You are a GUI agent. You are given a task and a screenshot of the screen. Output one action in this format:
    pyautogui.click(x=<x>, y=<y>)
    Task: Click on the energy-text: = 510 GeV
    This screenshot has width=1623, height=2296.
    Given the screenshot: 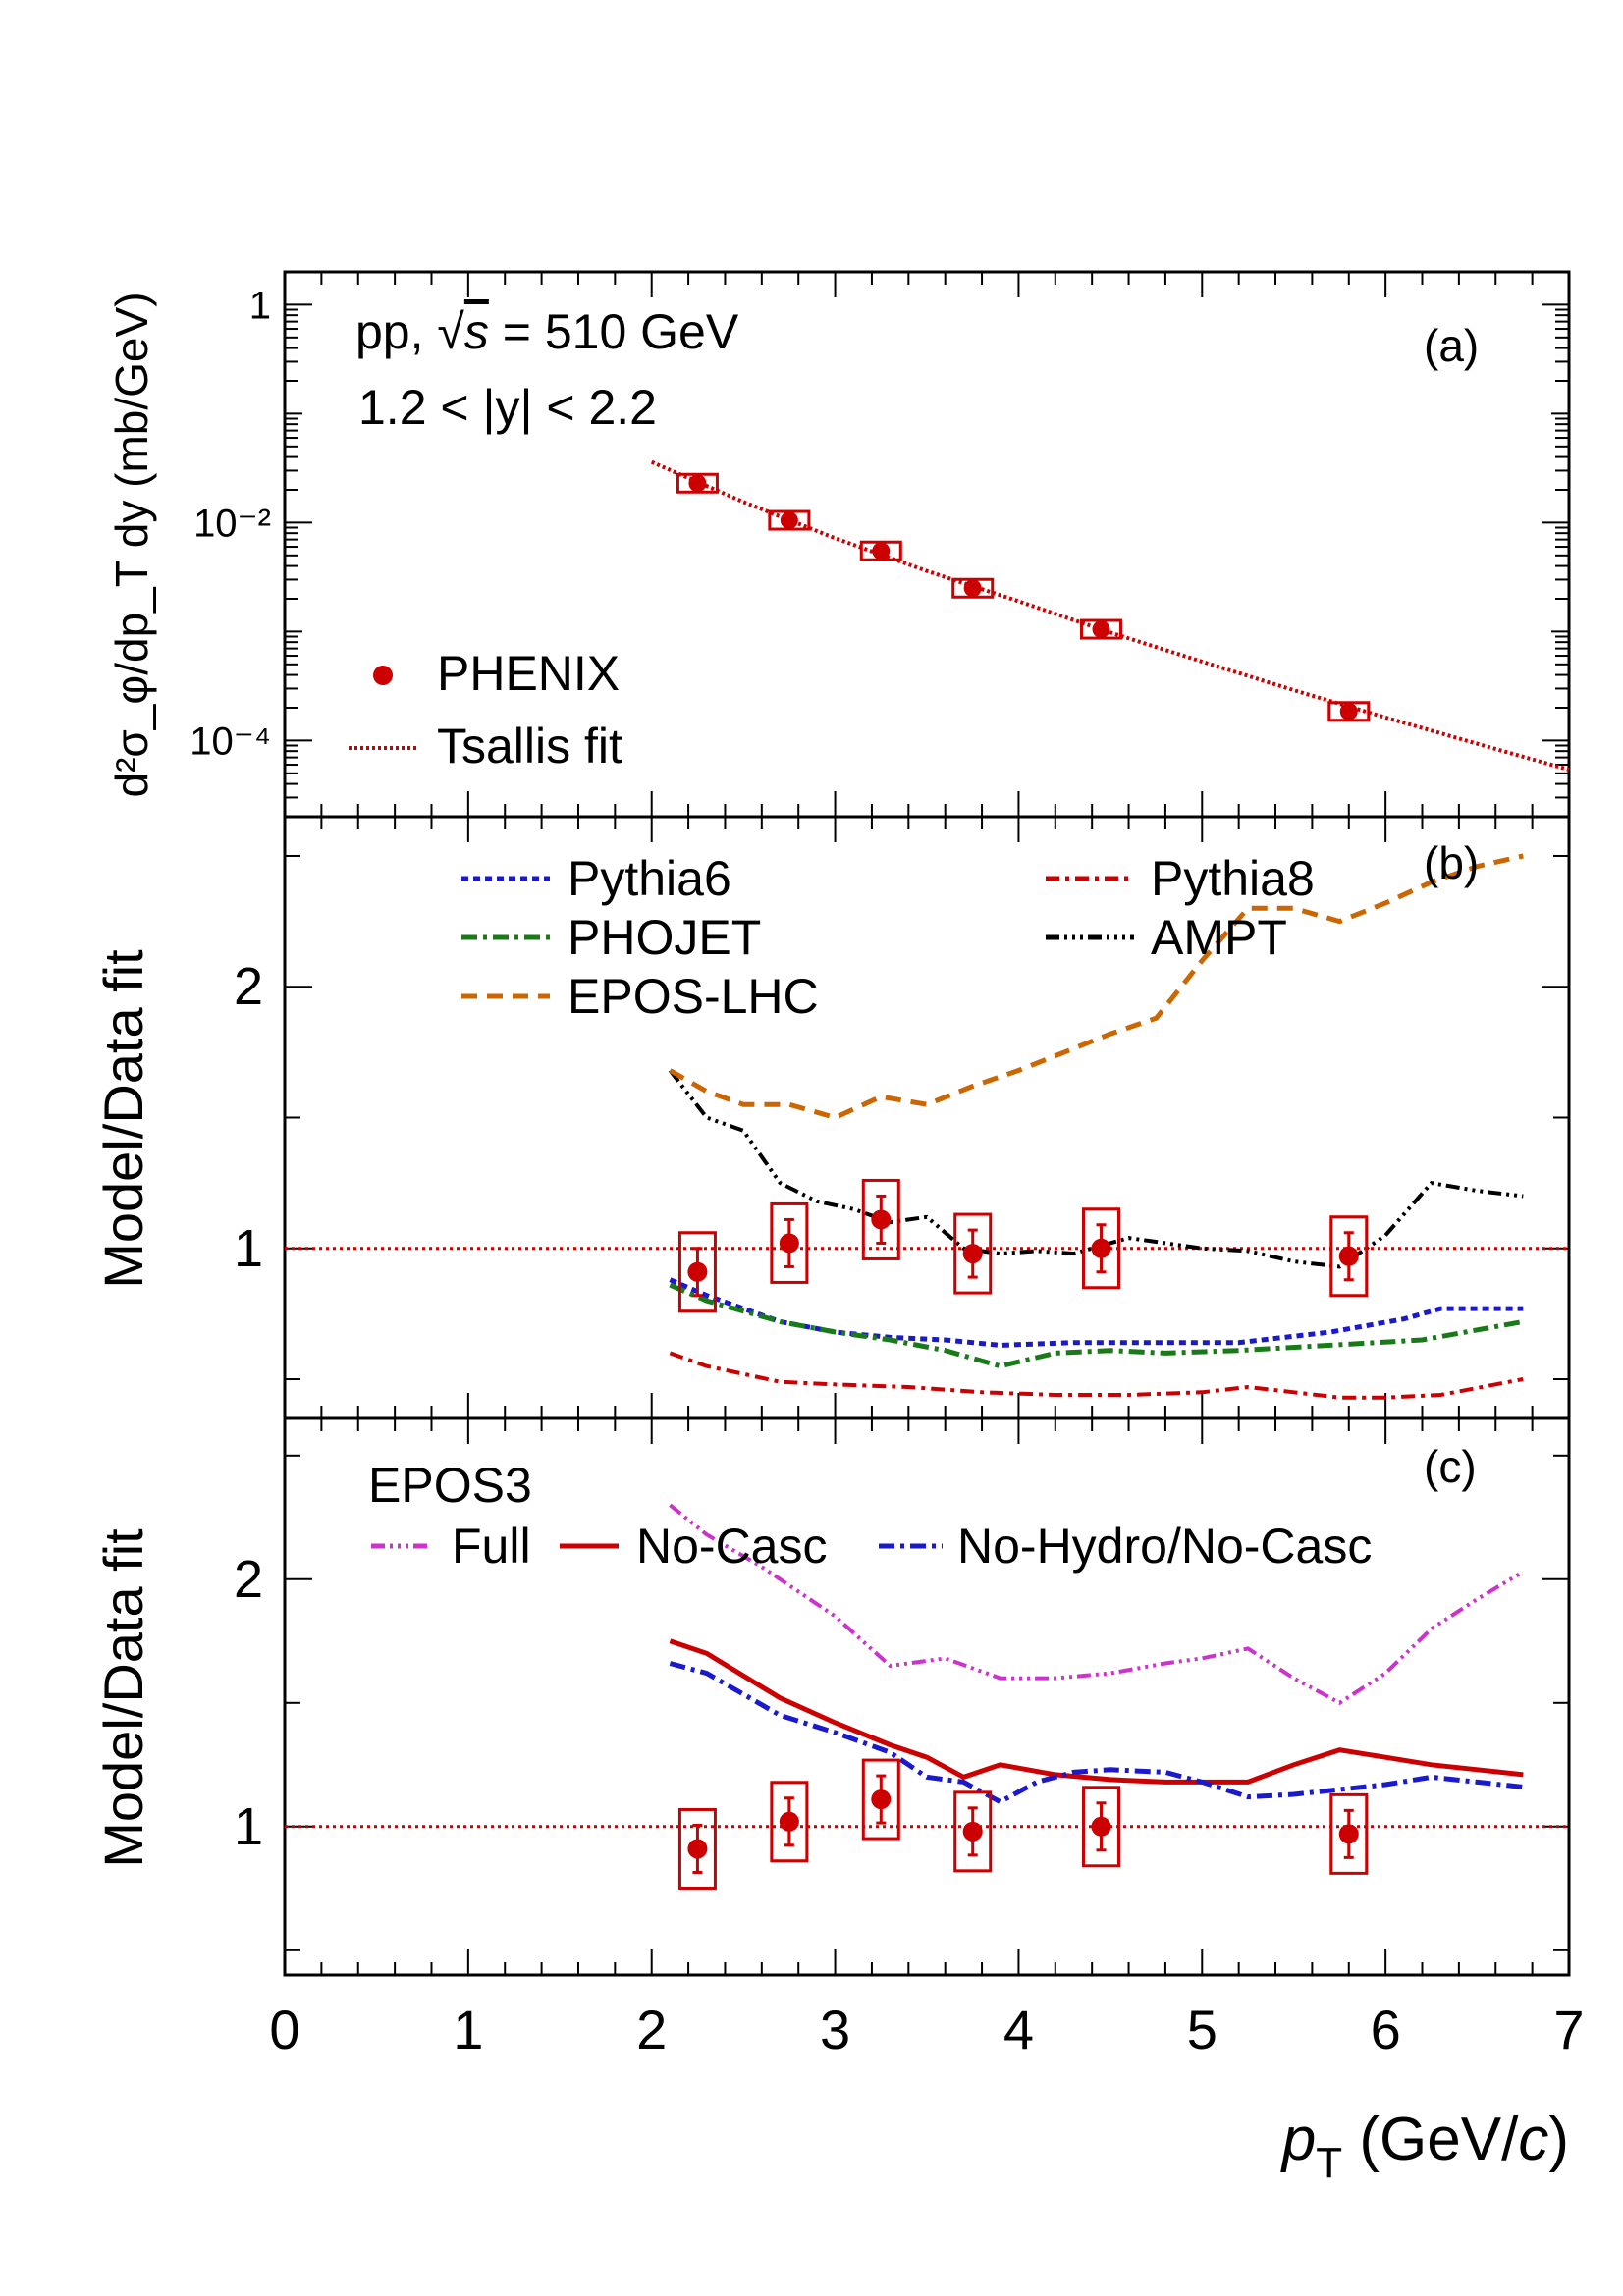 What is the action you would take?
    pyautogui.click(x=614, y=331)
    